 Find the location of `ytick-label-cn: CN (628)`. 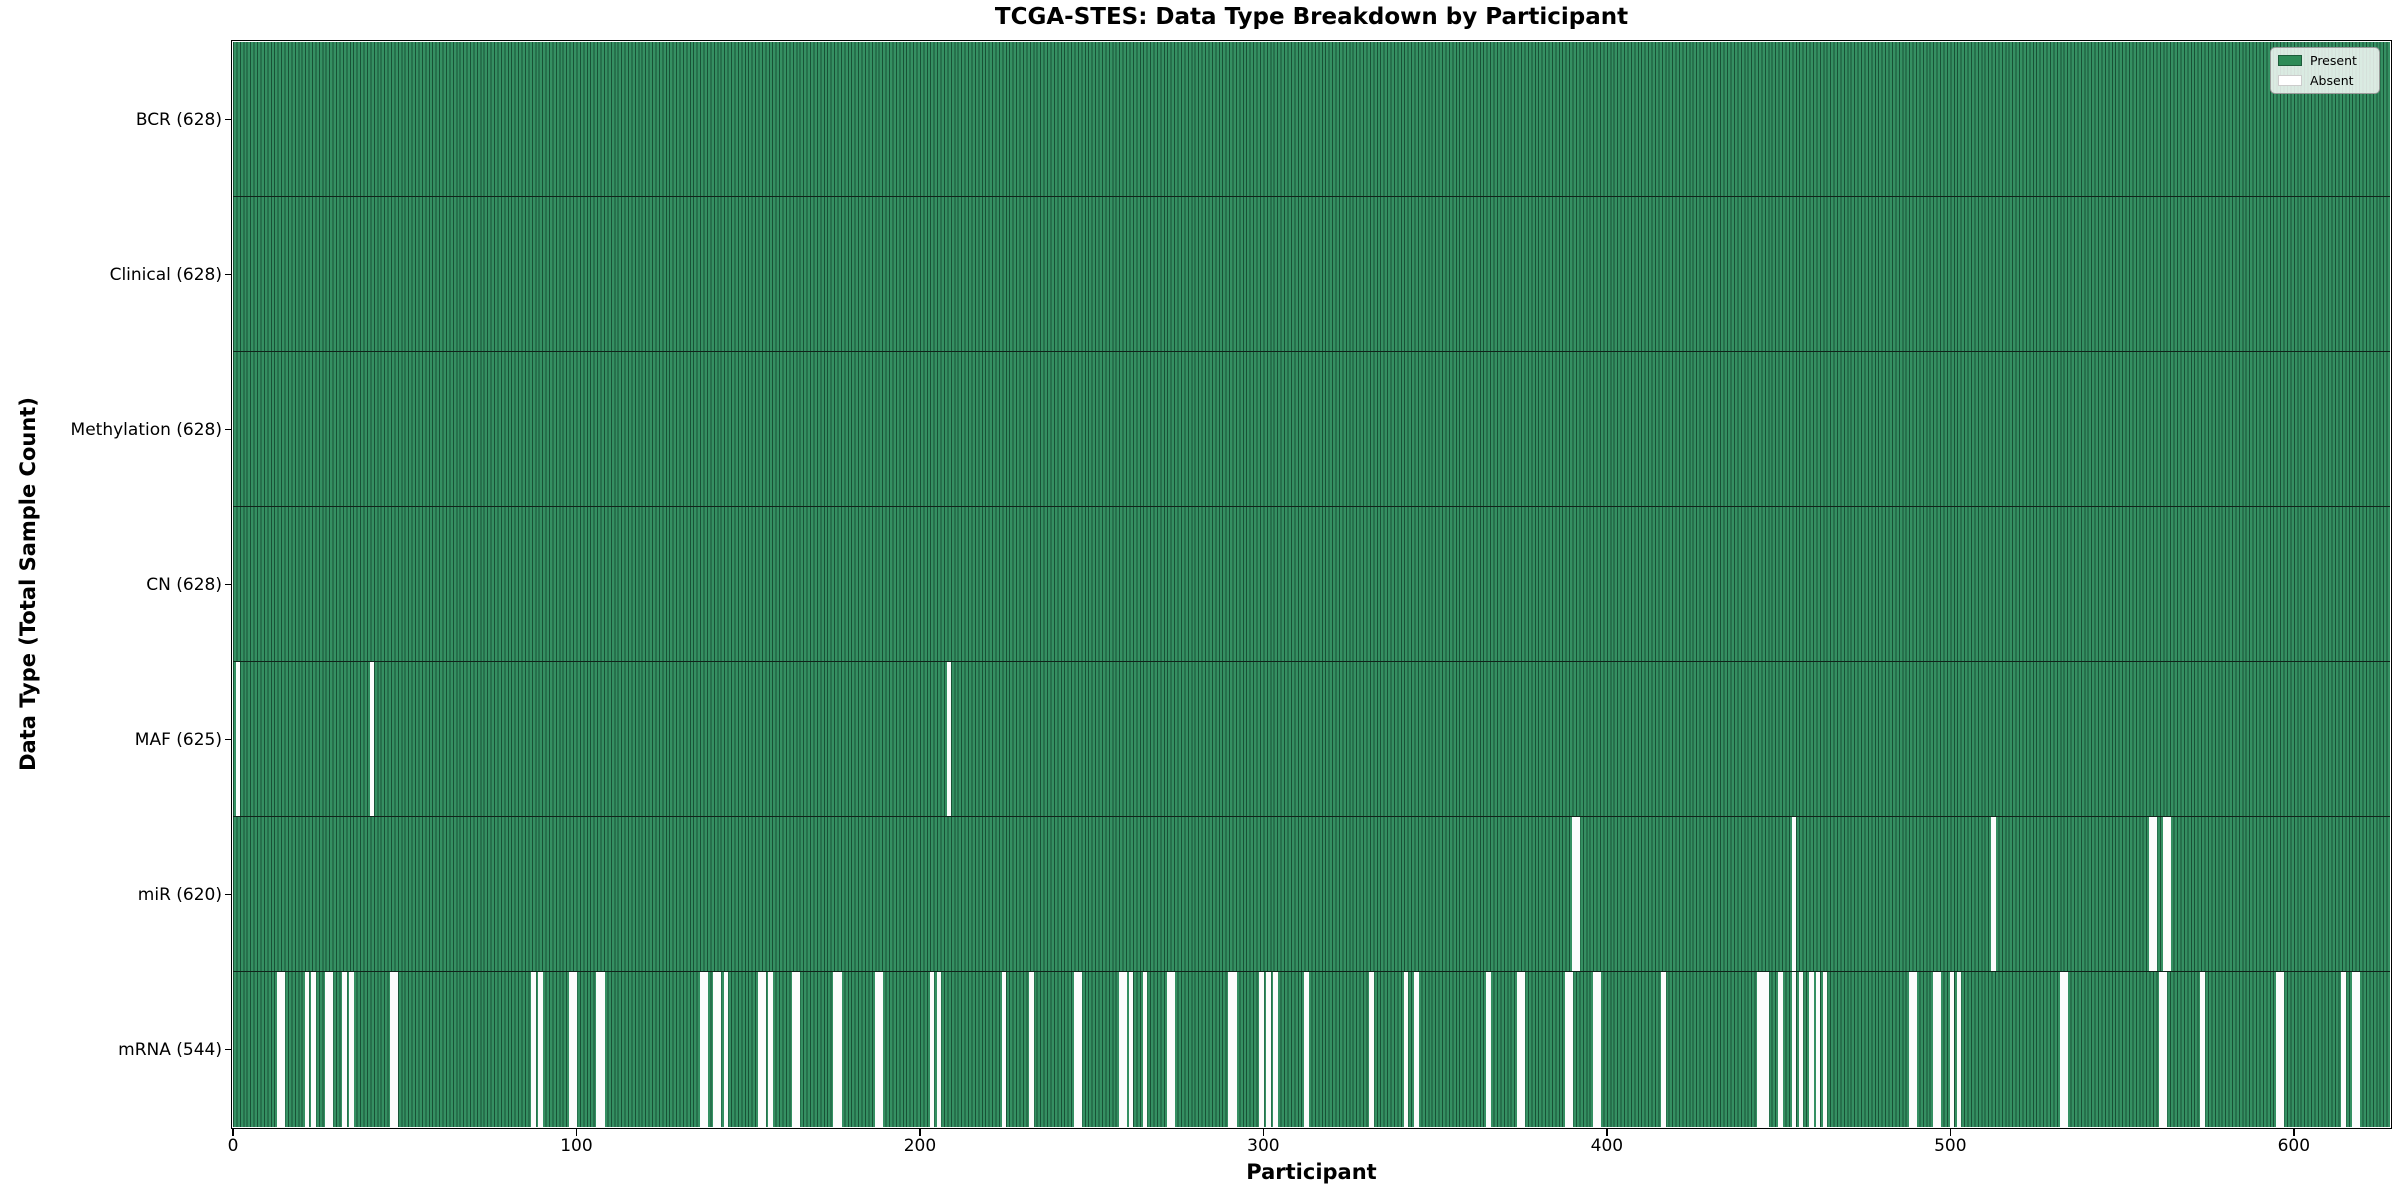

ytick-label-cn: CN (628) is located at coordinates (184, 584).